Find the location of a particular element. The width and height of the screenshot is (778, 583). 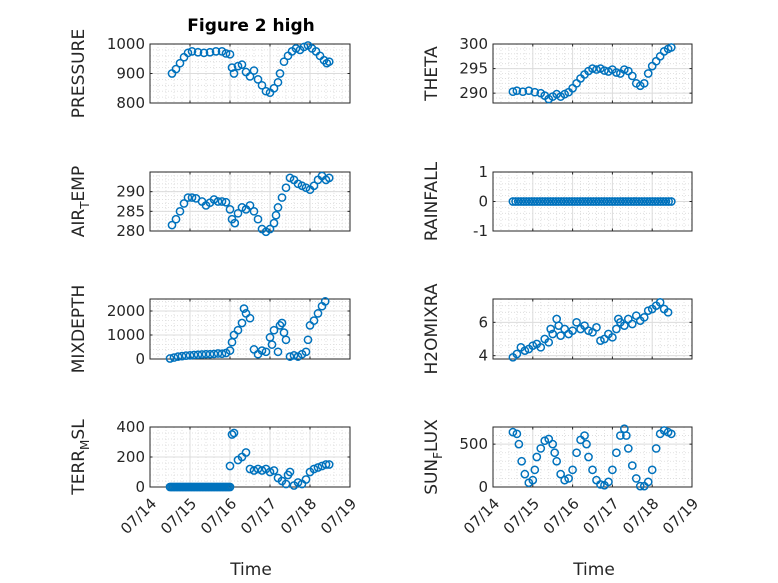

y-axis-label-suffix: EMP is located at coordinates (79, 184).